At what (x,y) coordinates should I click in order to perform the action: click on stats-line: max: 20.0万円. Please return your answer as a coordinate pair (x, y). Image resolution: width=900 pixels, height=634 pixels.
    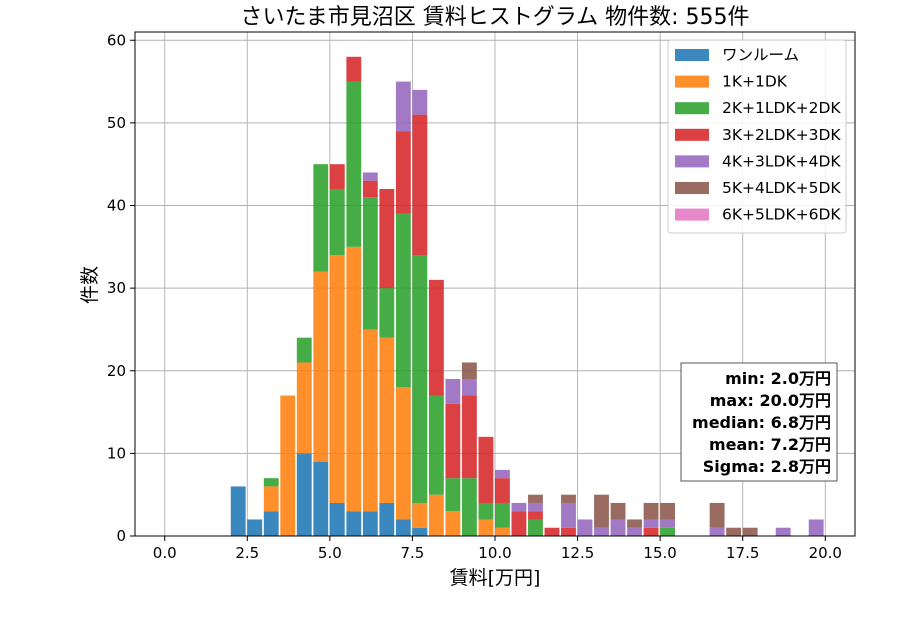
    Looking at the image, I should click on (770, 400).